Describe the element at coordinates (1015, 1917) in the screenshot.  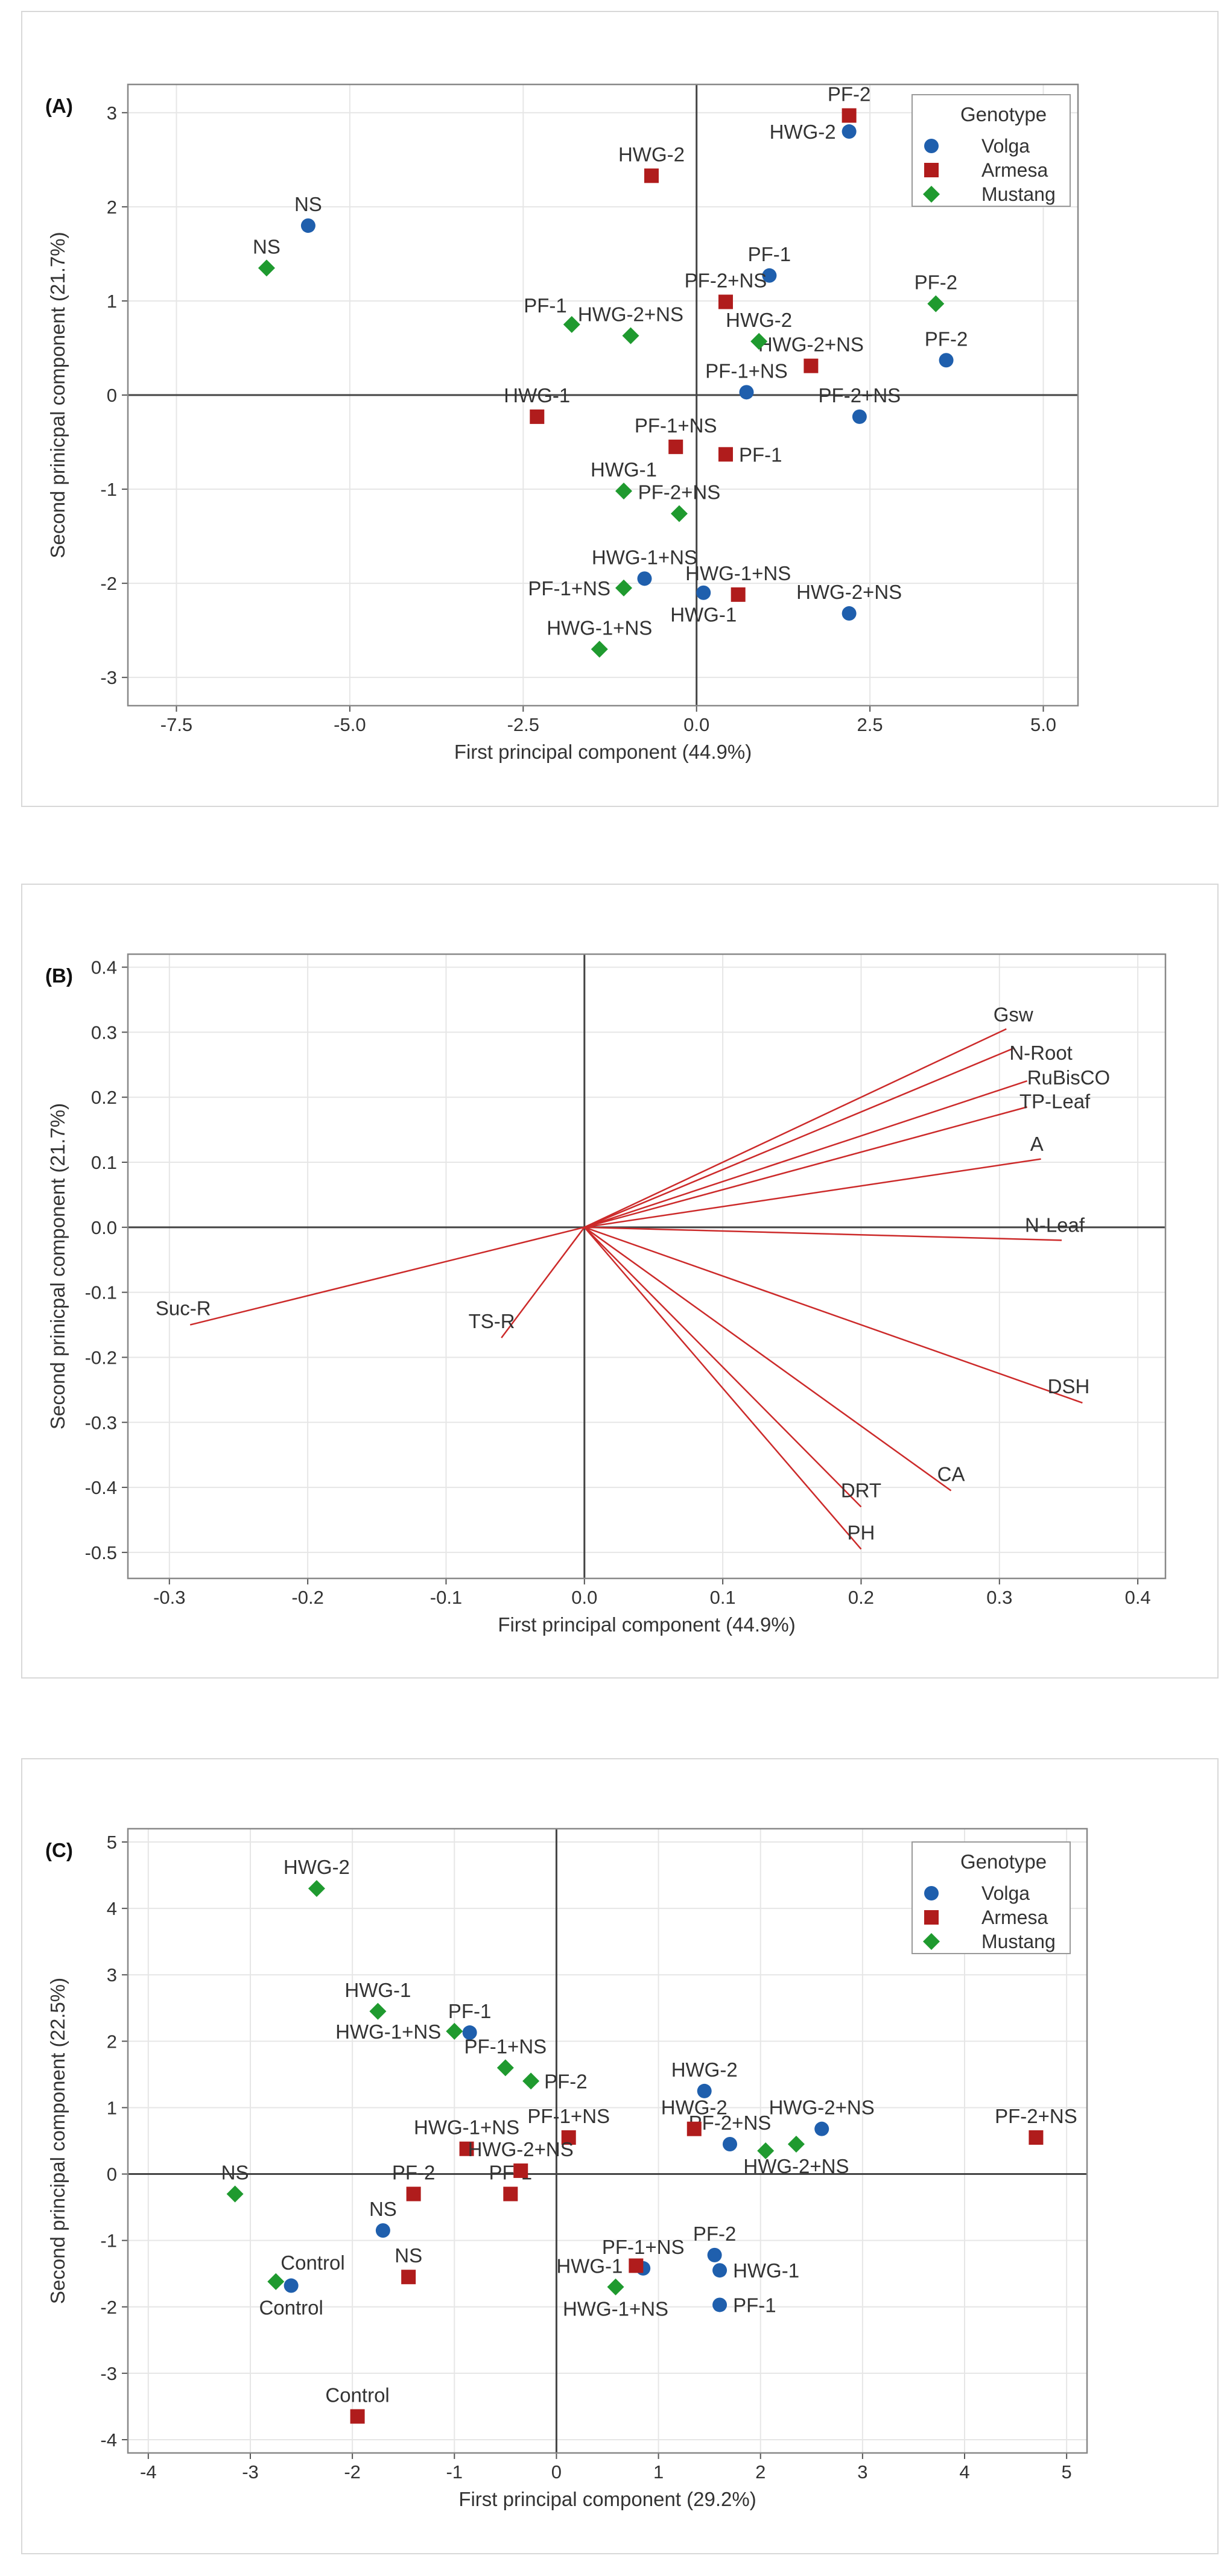
I see `panel-c-legend-label: Armesa` at that location.